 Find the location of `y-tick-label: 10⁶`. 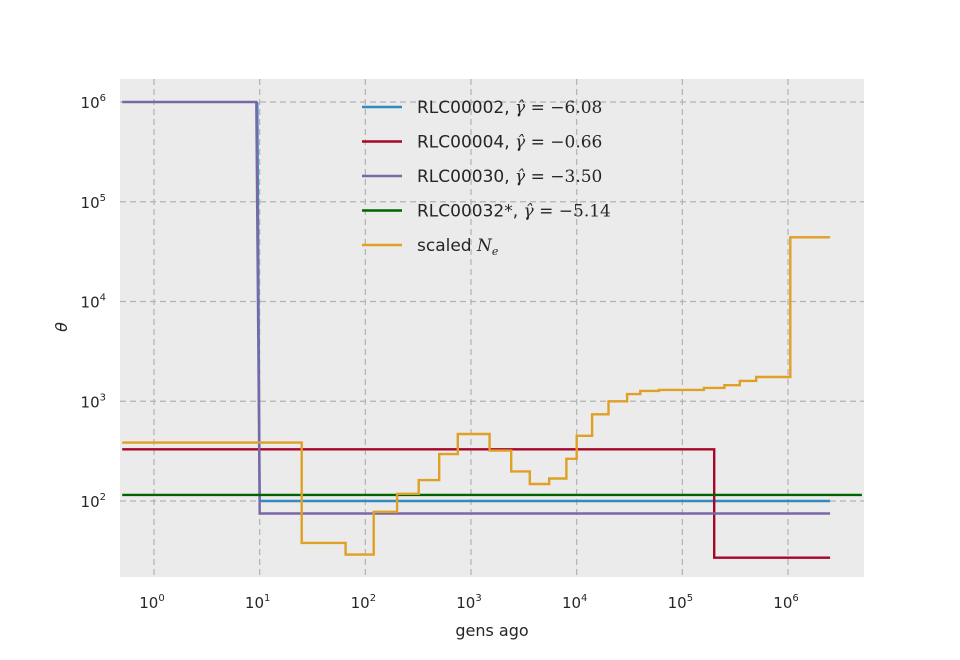

y-tick-label: 10⁶ is located at coordinates (93, 102).